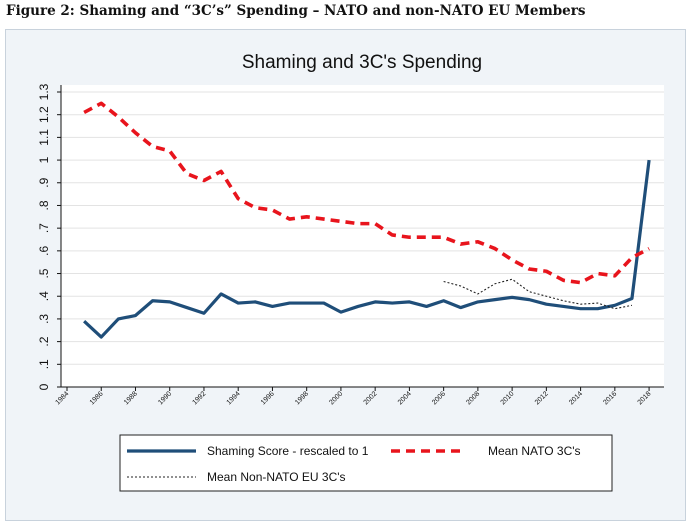 This screenshot has width=690, height=525. What do you see at coordinates (276, 477) in the screenshot?
I see `legend-label-3: Mean Non-NATO EU 3C's` at bounding box center [276, 477].